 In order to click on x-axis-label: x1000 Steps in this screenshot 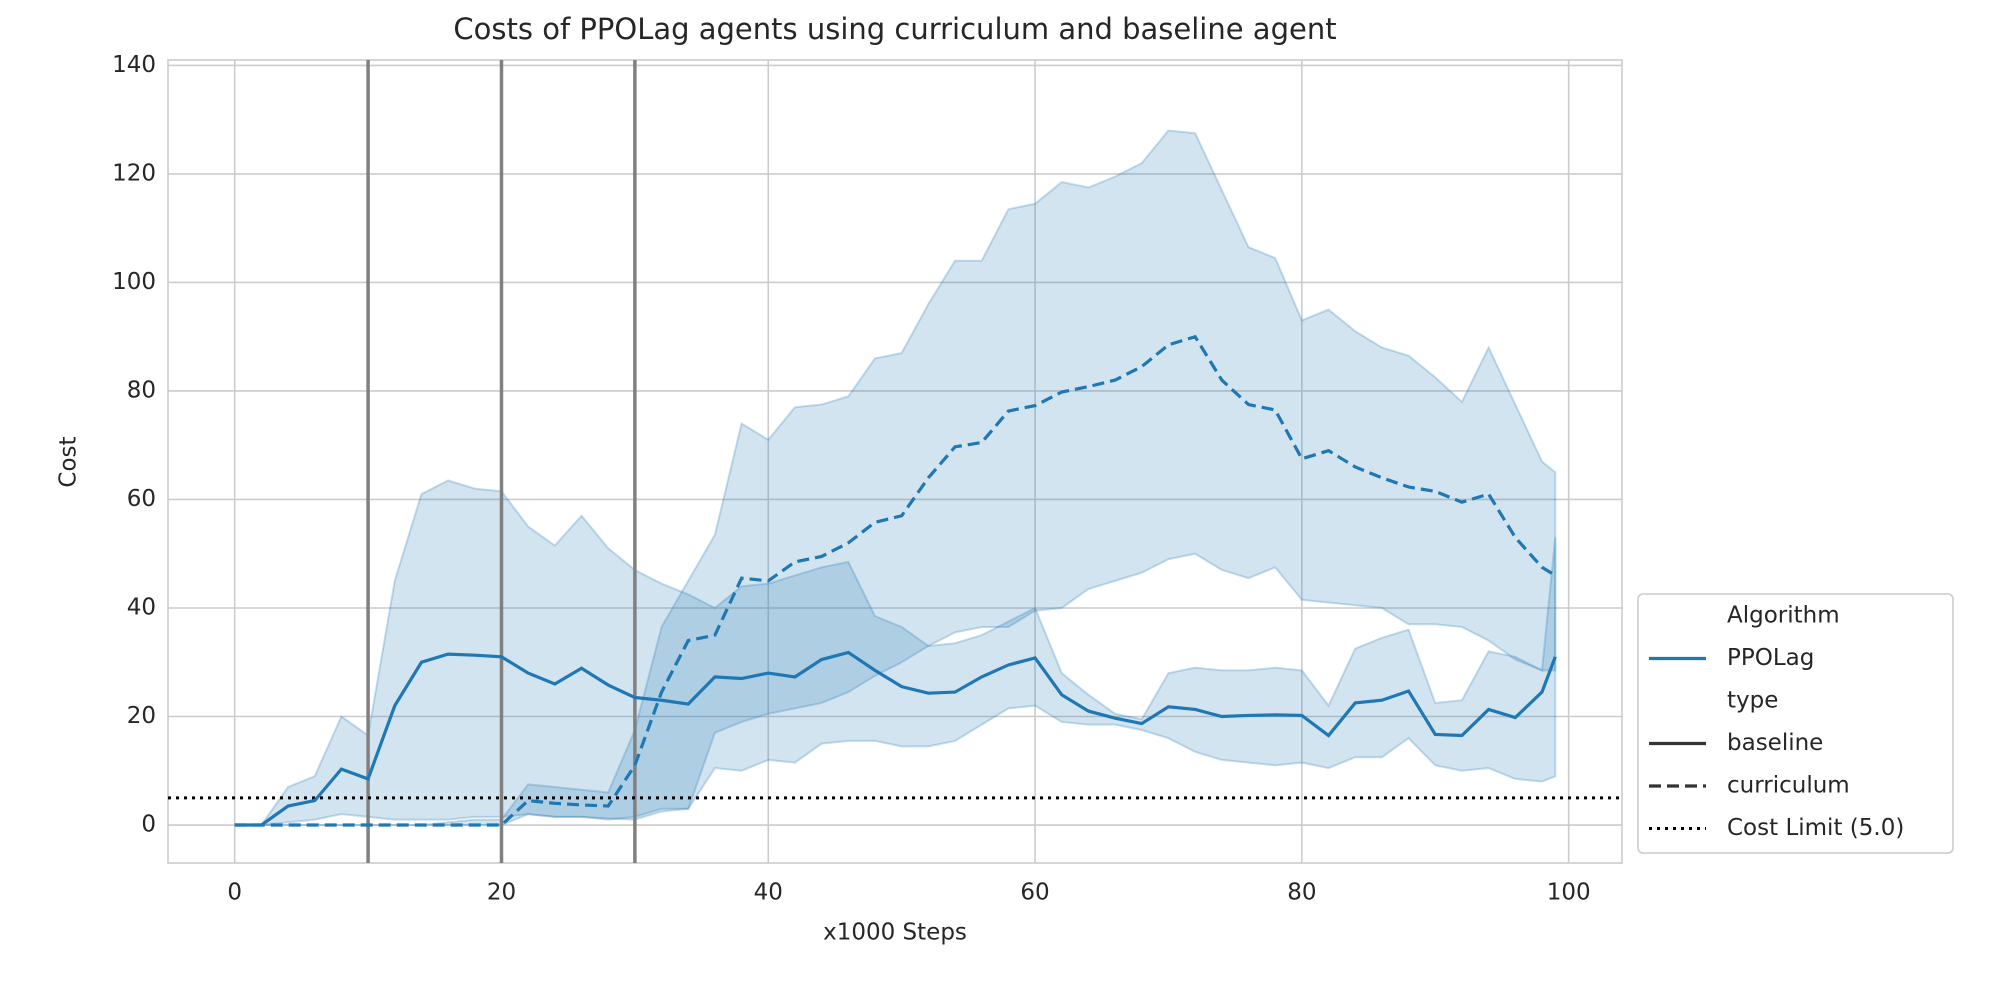, I will do `click(895, 933)`.